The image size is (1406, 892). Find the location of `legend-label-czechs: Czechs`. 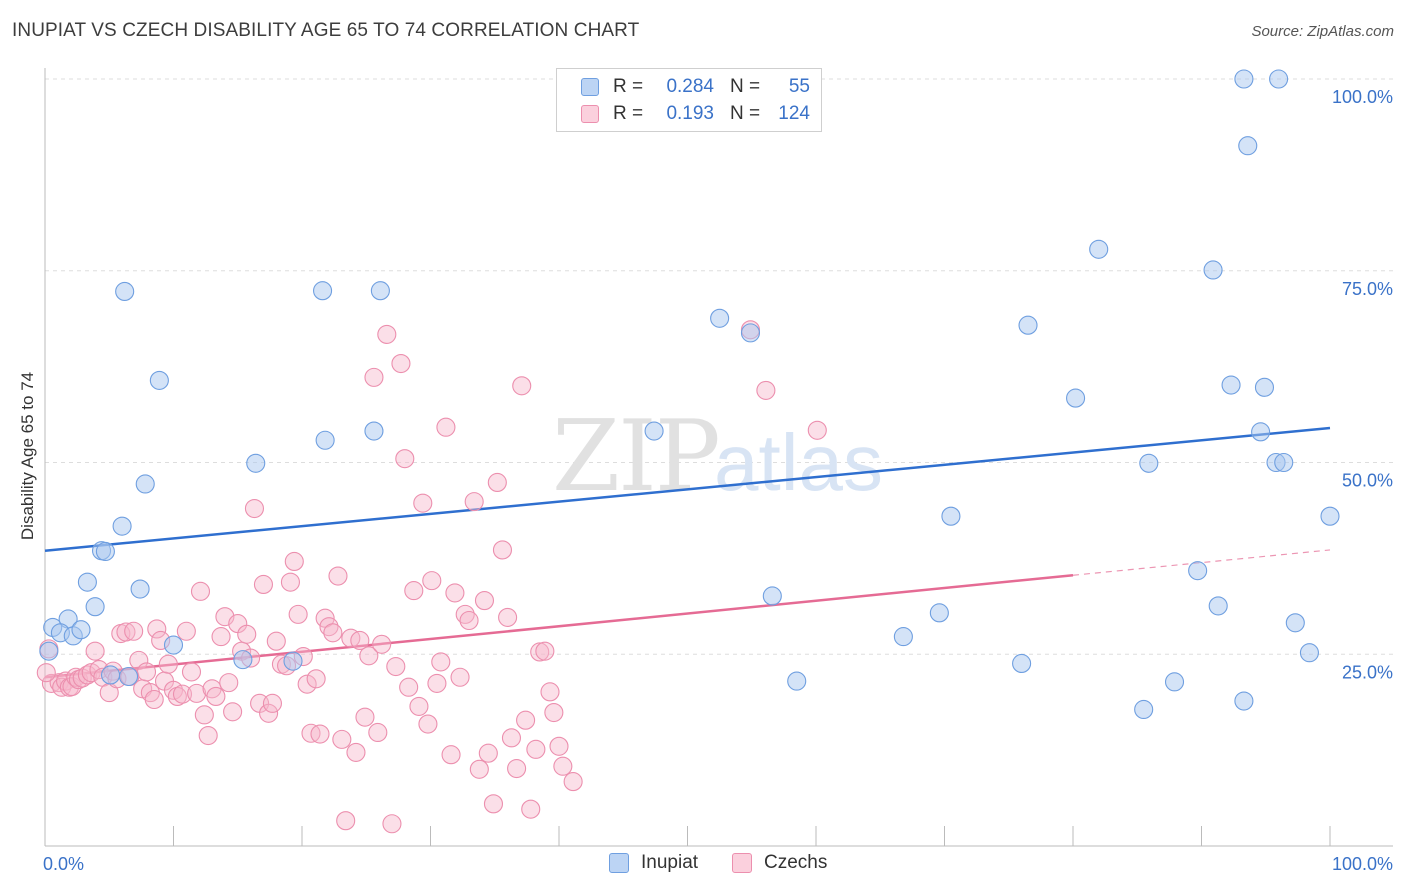

legend-label-czechs: Czechs is located at coordinates (796, 862).